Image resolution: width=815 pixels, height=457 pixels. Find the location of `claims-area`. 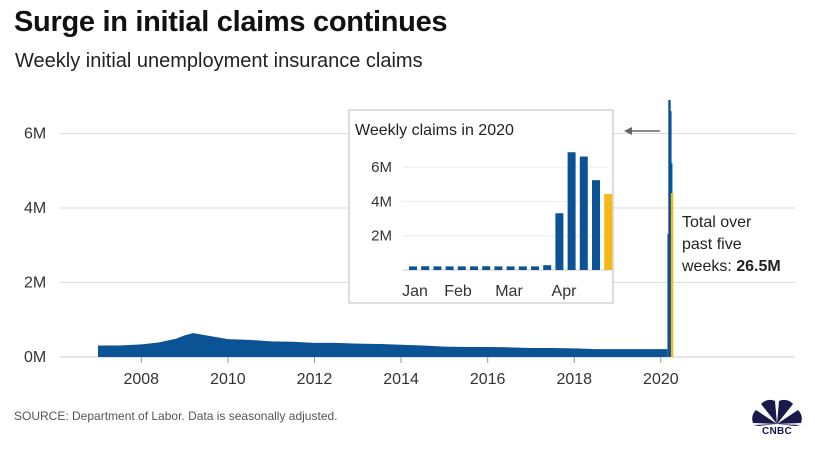

claims-area is located at coordinates (383, 345).